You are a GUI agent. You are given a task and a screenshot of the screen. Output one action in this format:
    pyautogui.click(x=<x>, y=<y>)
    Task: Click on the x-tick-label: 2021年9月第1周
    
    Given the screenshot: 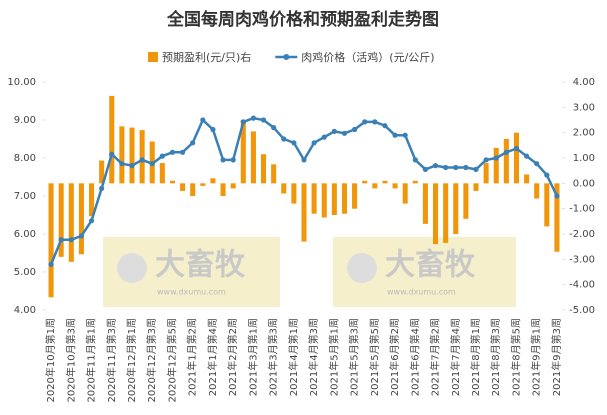 What is the action you would take?
    pyautogui.click(x=536, y=357)
    